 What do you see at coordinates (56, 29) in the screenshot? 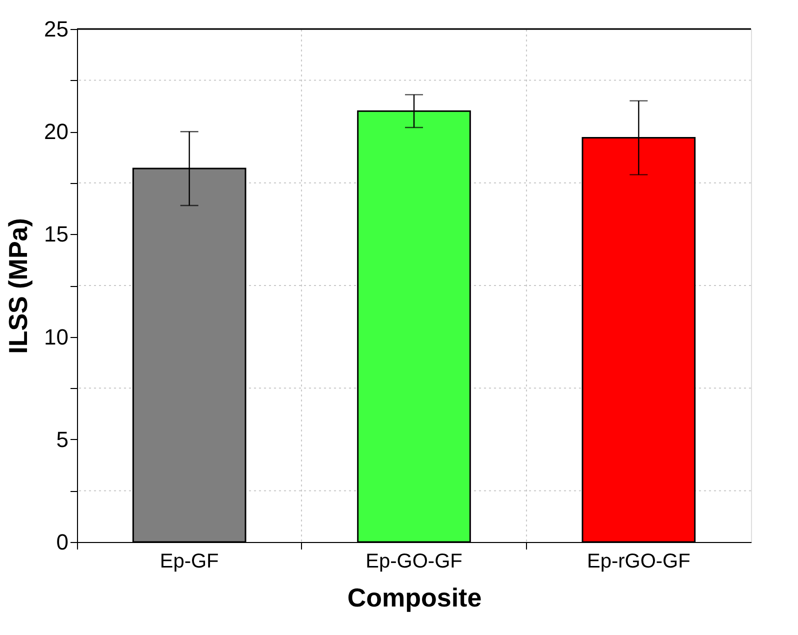
I see `y-tick-label: 25` at bounding box center [56, 29].